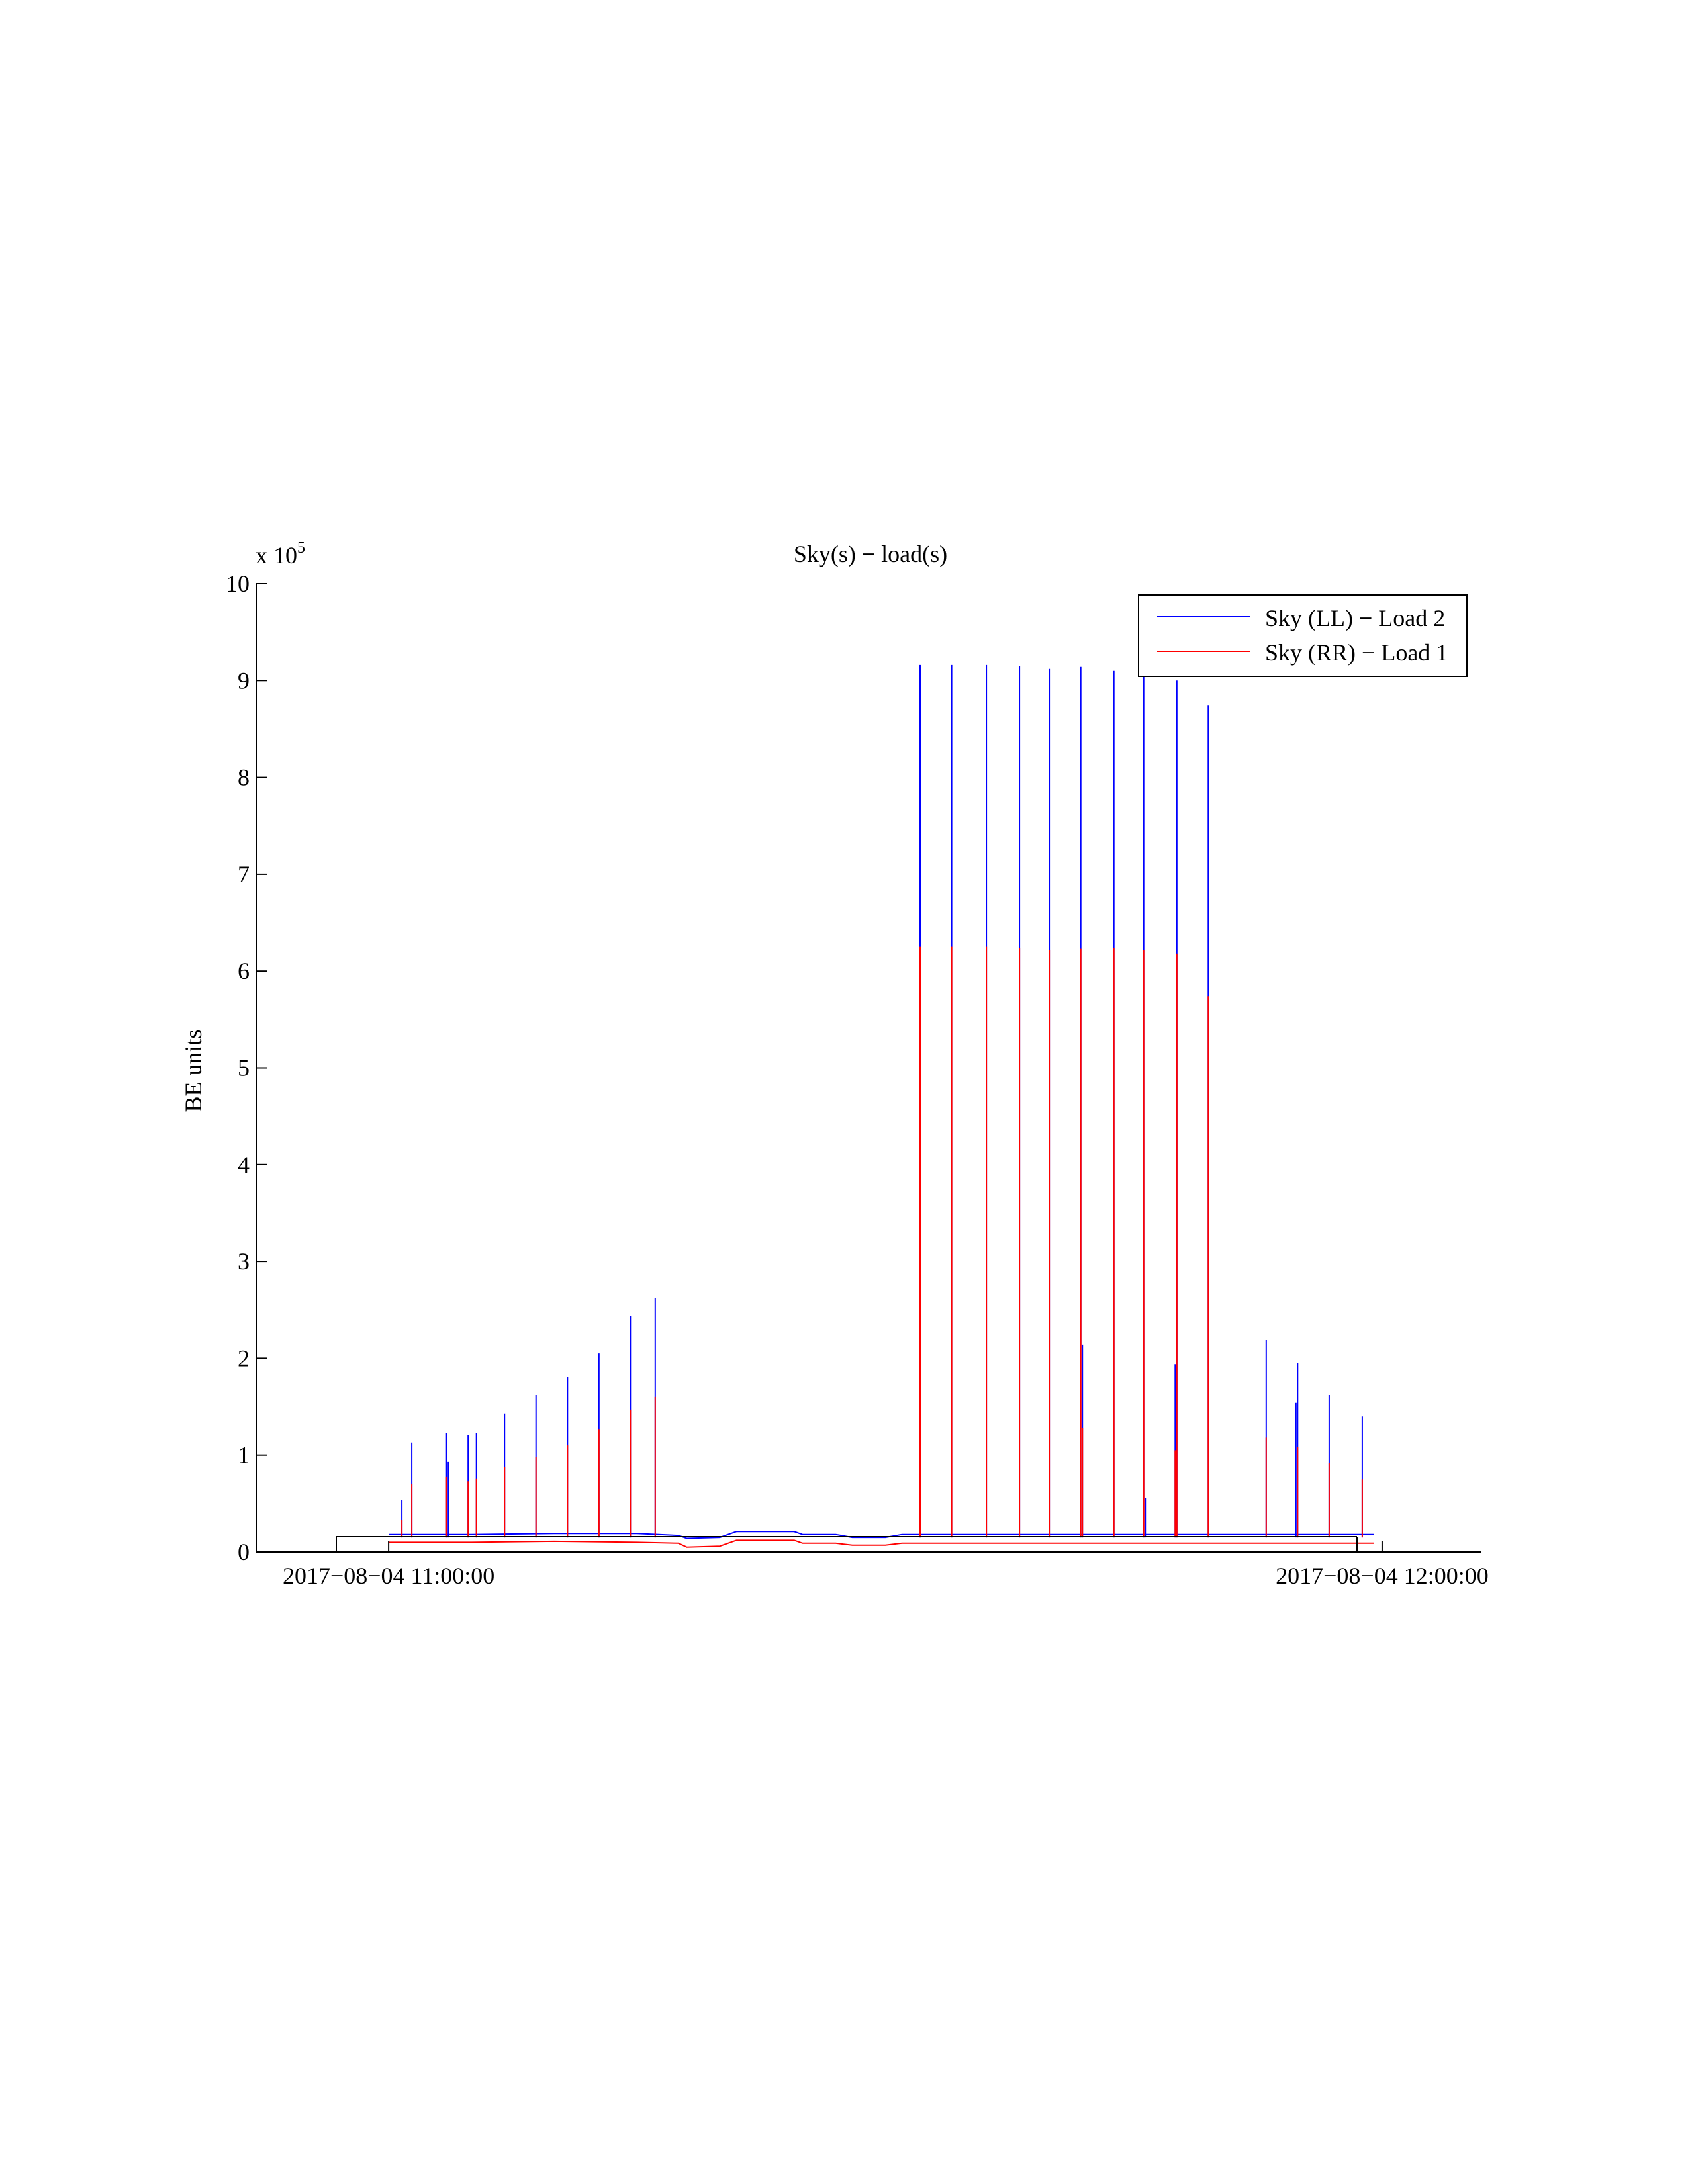 The height and width of the screenshot is (2184, 1688). What do you see at coordinates (238, 583) in the screenshot?
I see `y-tick-label: 10` at bounding box center [238, 583].